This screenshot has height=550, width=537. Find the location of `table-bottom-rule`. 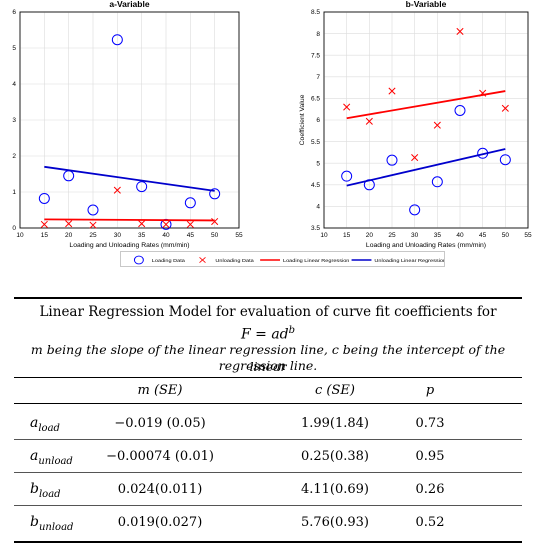

table-bottom-rule is located at coordinates (268, 542).